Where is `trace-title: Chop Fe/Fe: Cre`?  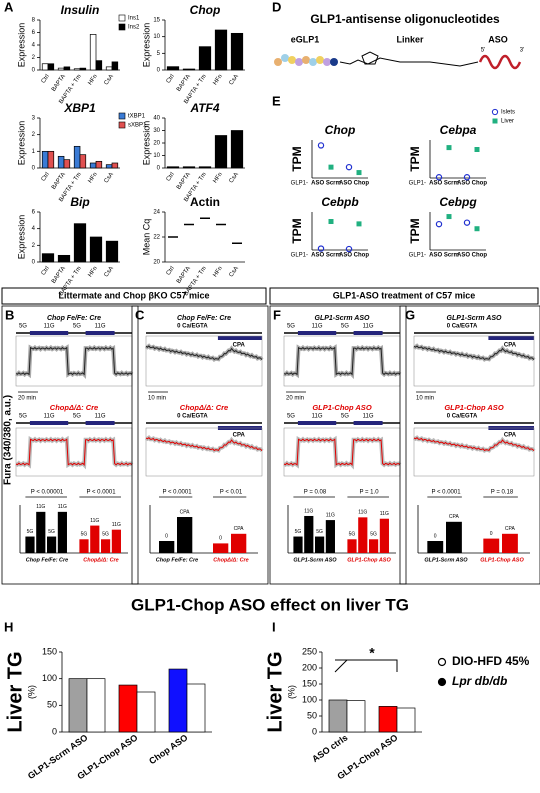 trace-title: Chop Fe/Fe: Cre is located at coordinates (74, 318).